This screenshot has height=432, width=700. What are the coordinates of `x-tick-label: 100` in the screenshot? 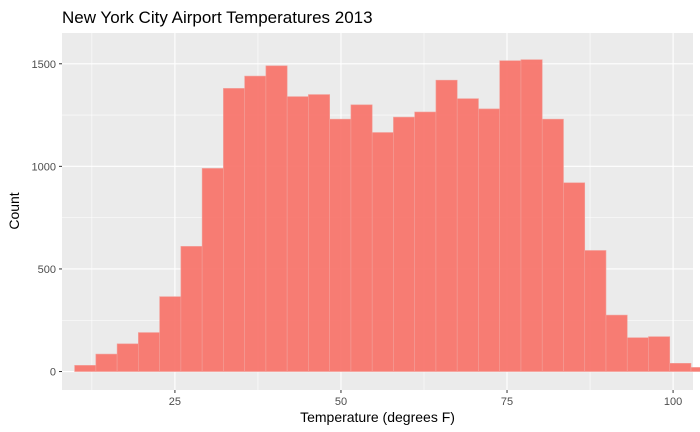 It's located at (673, 402).